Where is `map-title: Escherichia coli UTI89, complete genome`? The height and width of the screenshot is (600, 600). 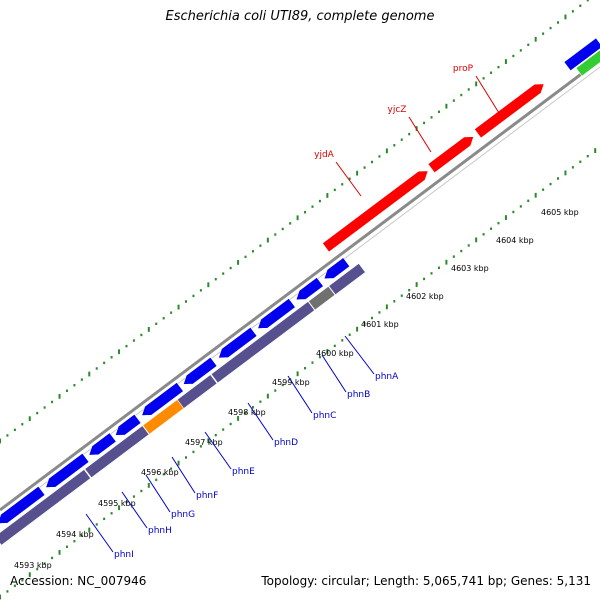 map-title: Escherichia coli UTI89, complete genome is located at coordinates (300, 16).